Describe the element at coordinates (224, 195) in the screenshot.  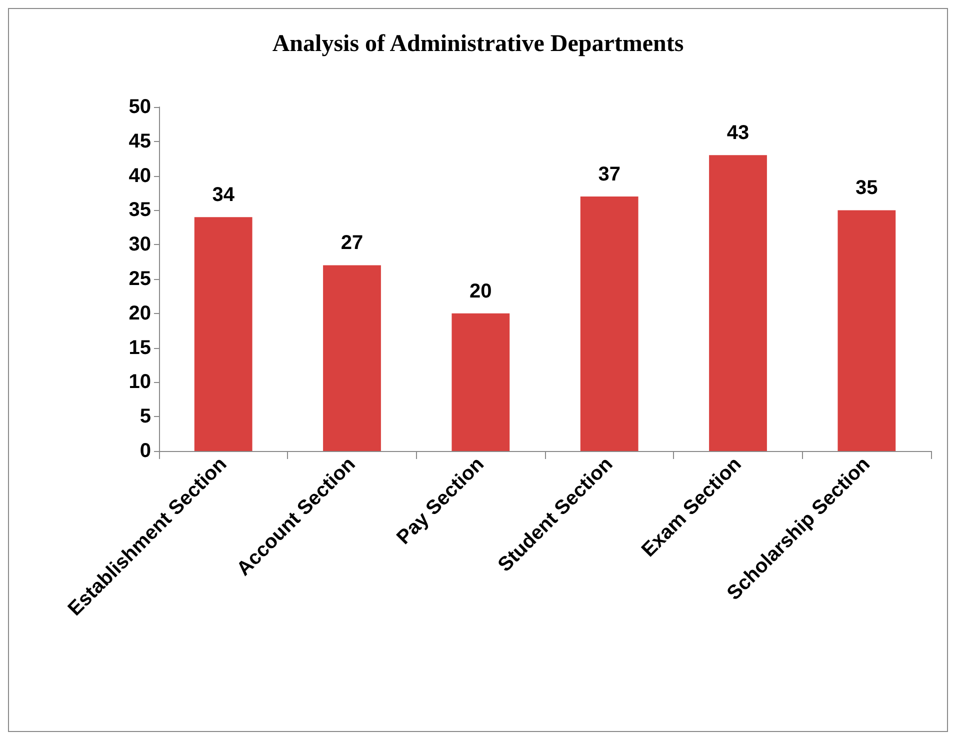
I see `data-label: 34` at that location.